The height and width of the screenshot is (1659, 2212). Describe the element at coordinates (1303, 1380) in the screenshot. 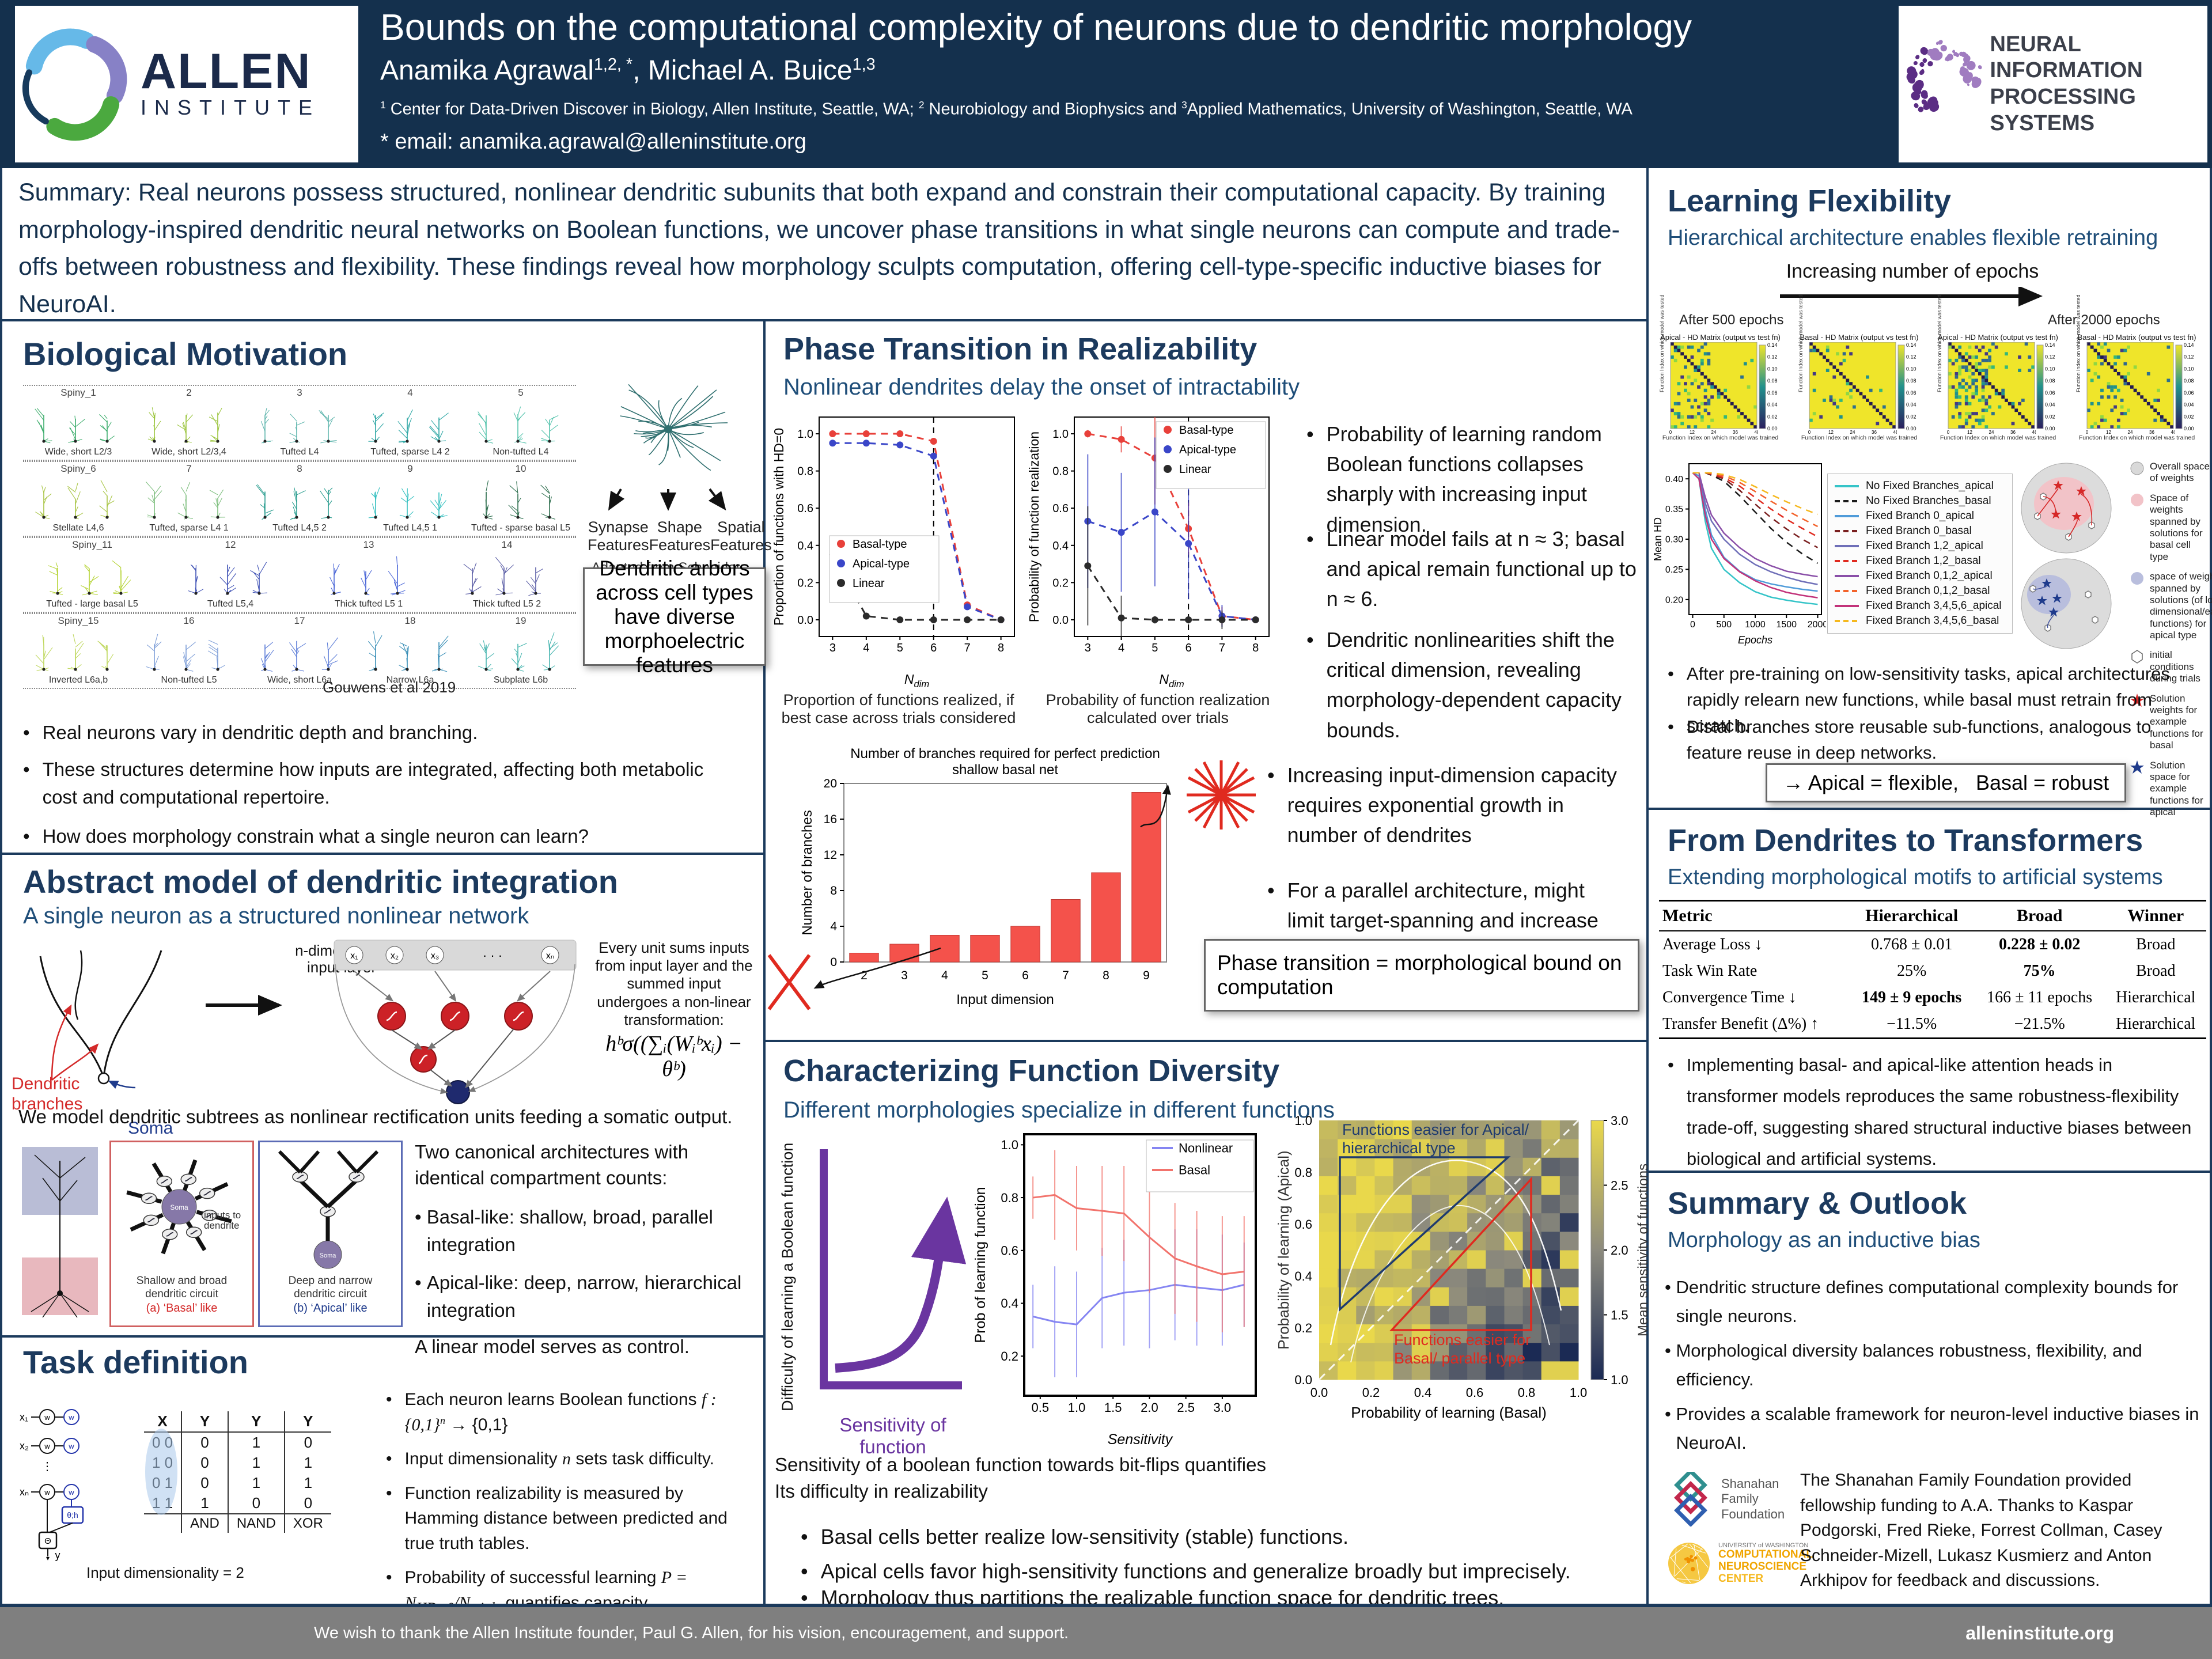

I see `svg-text: 0.0` at that location.